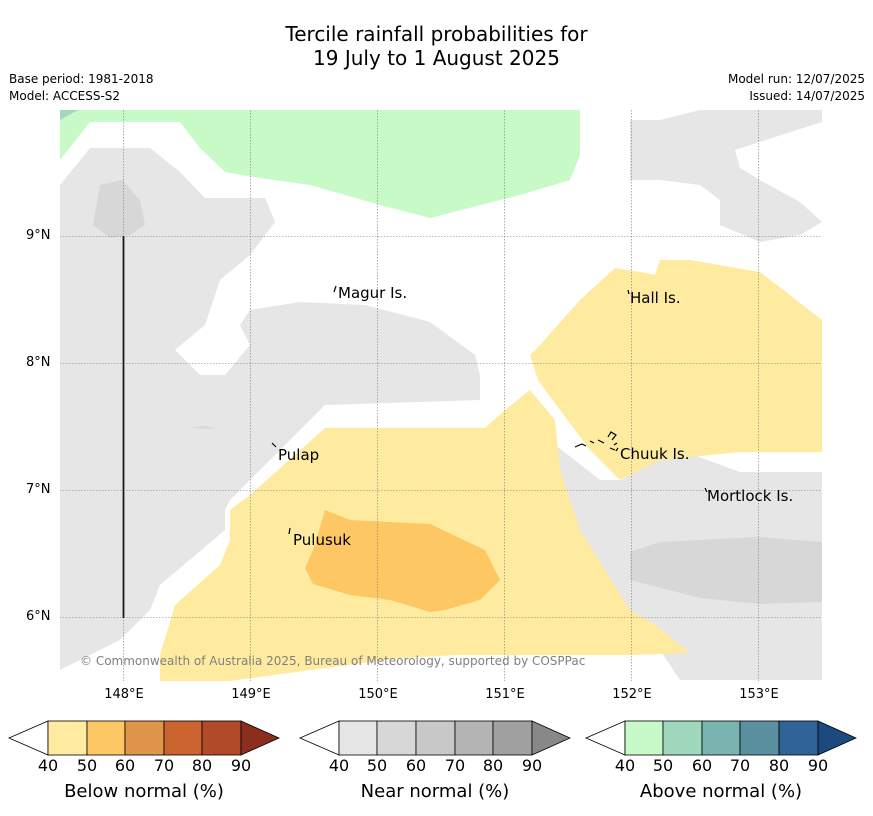  What do you see at coordinates (706, 490) in the screenshot?
I see `mortlock-island-mark` at bounding box center [706, 490].